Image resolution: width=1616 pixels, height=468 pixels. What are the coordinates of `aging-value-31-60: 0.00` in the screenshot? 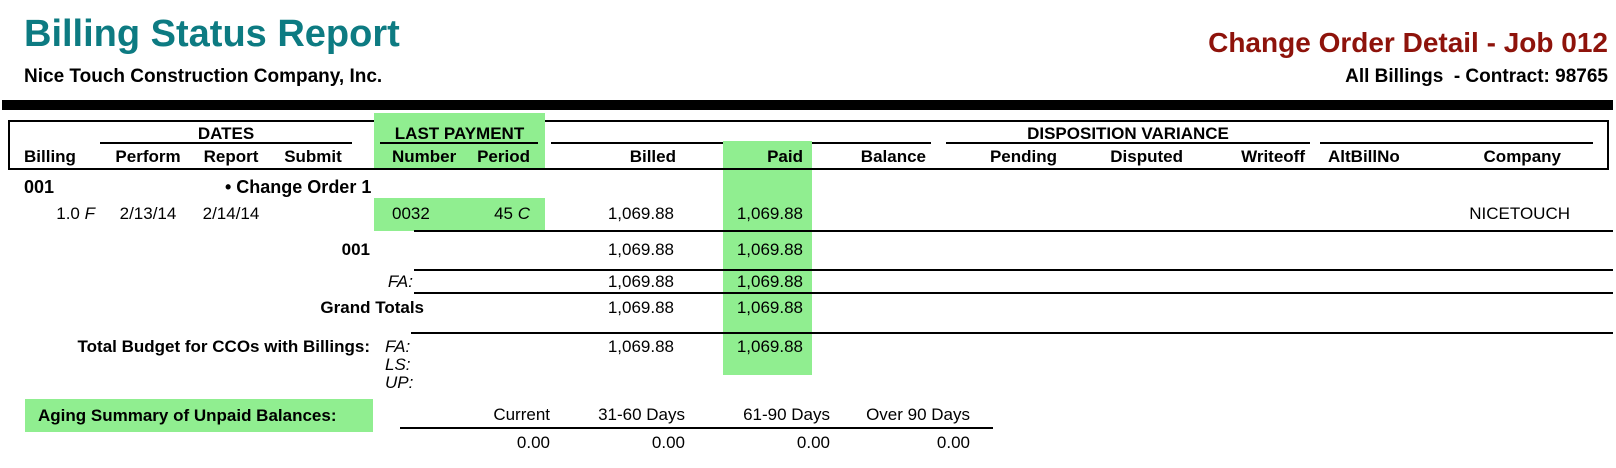 It's located at (668, 442).